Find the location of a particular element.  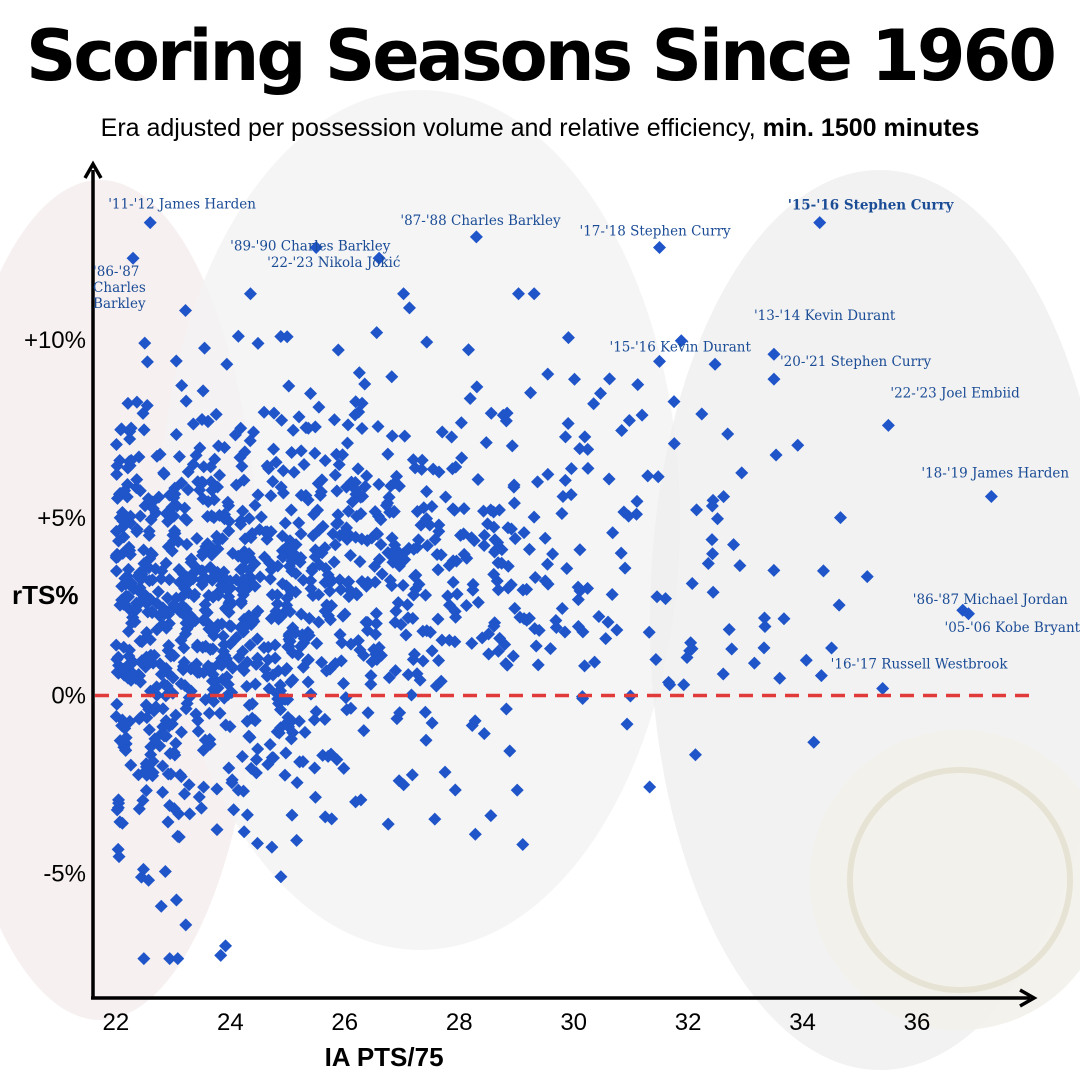

point-annotation: '05-'06 Kobe Bryant is located at coordinates (1012, 628).